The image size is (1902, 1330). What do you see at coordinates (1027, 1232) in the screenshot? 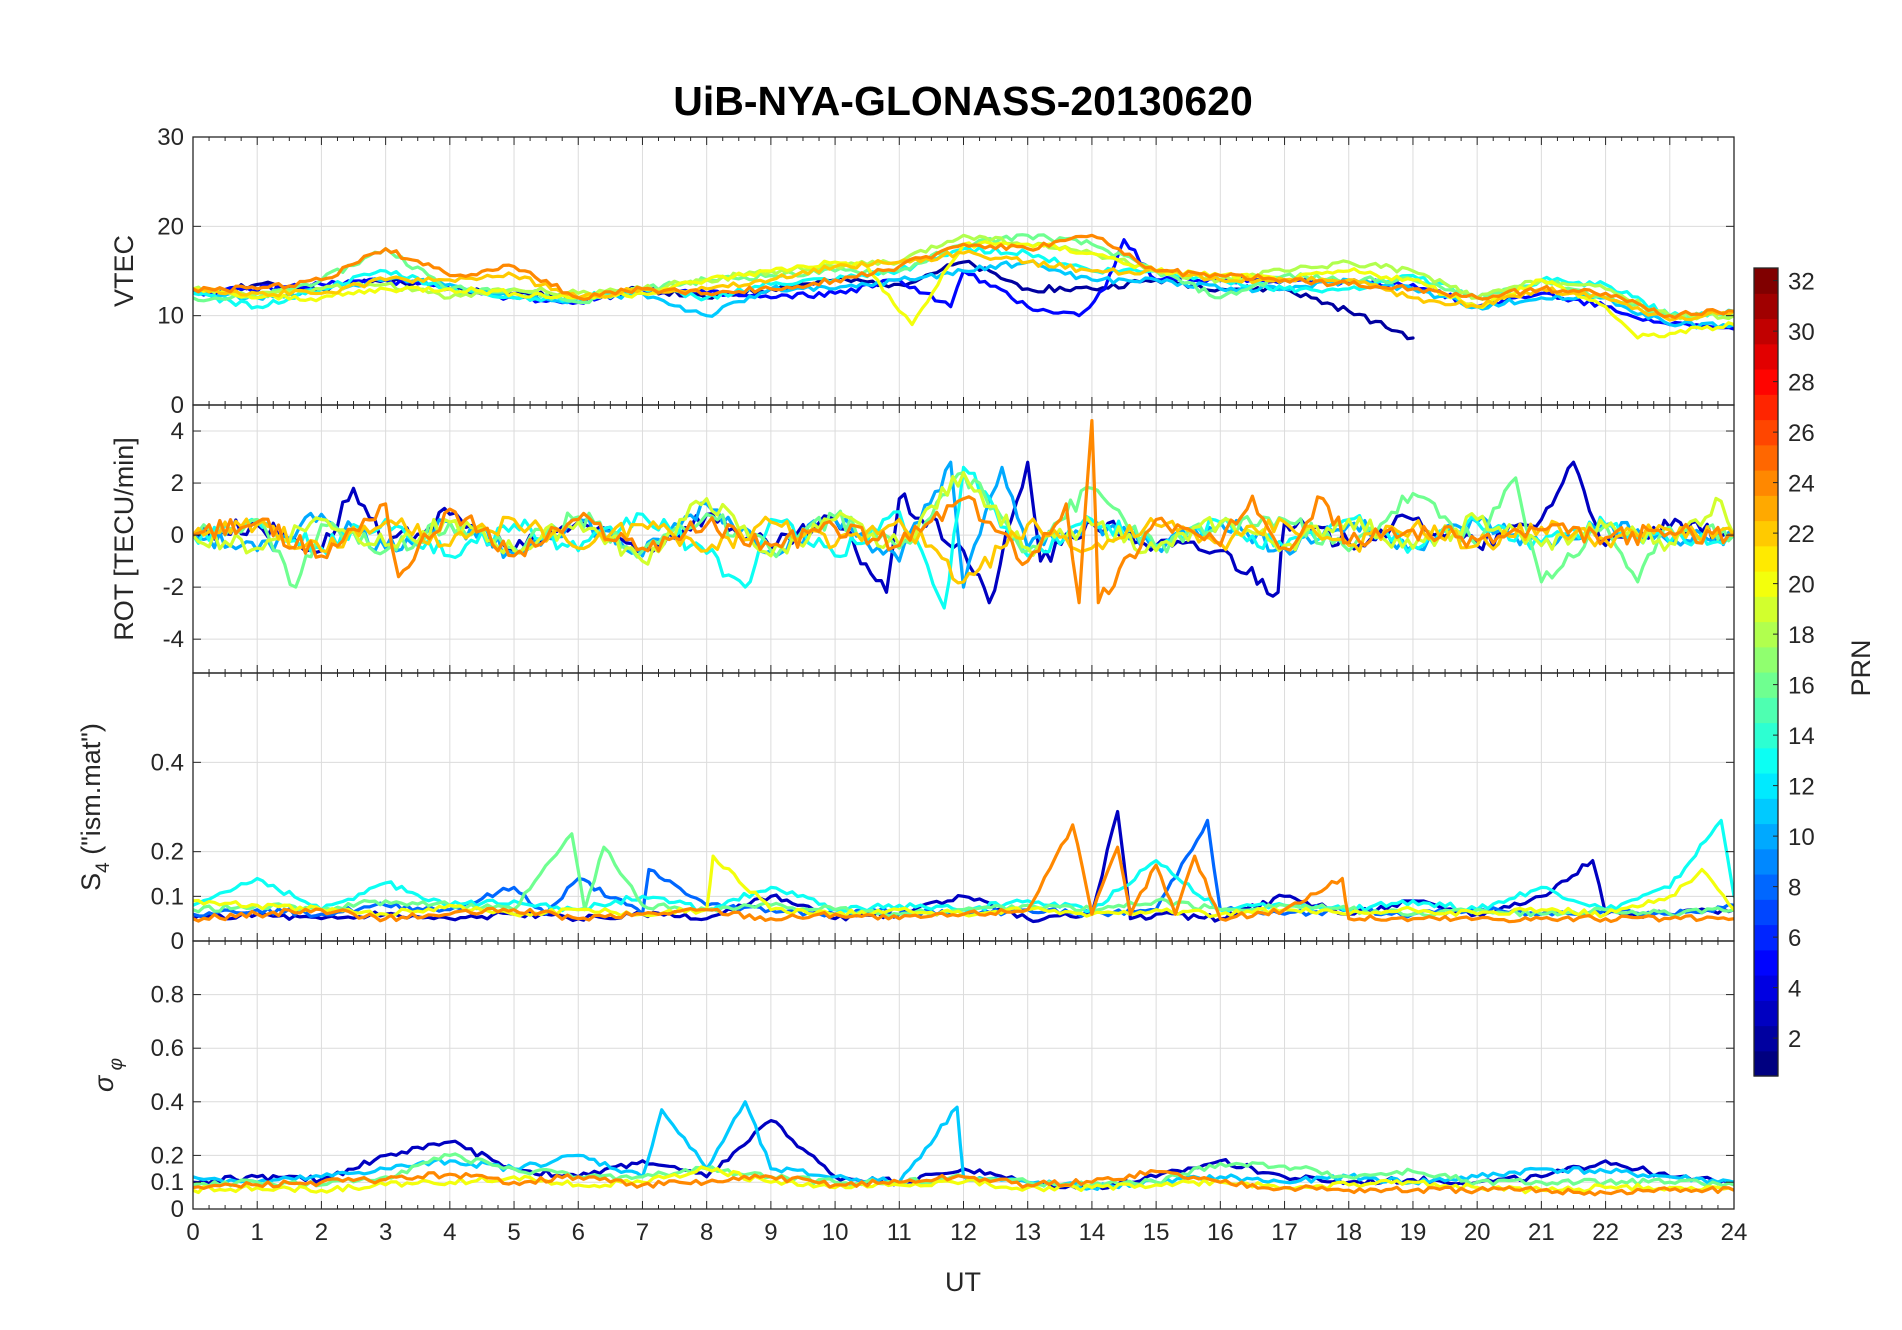
I see `x-tick-label: 13` at bounding box center [1027, 1232].